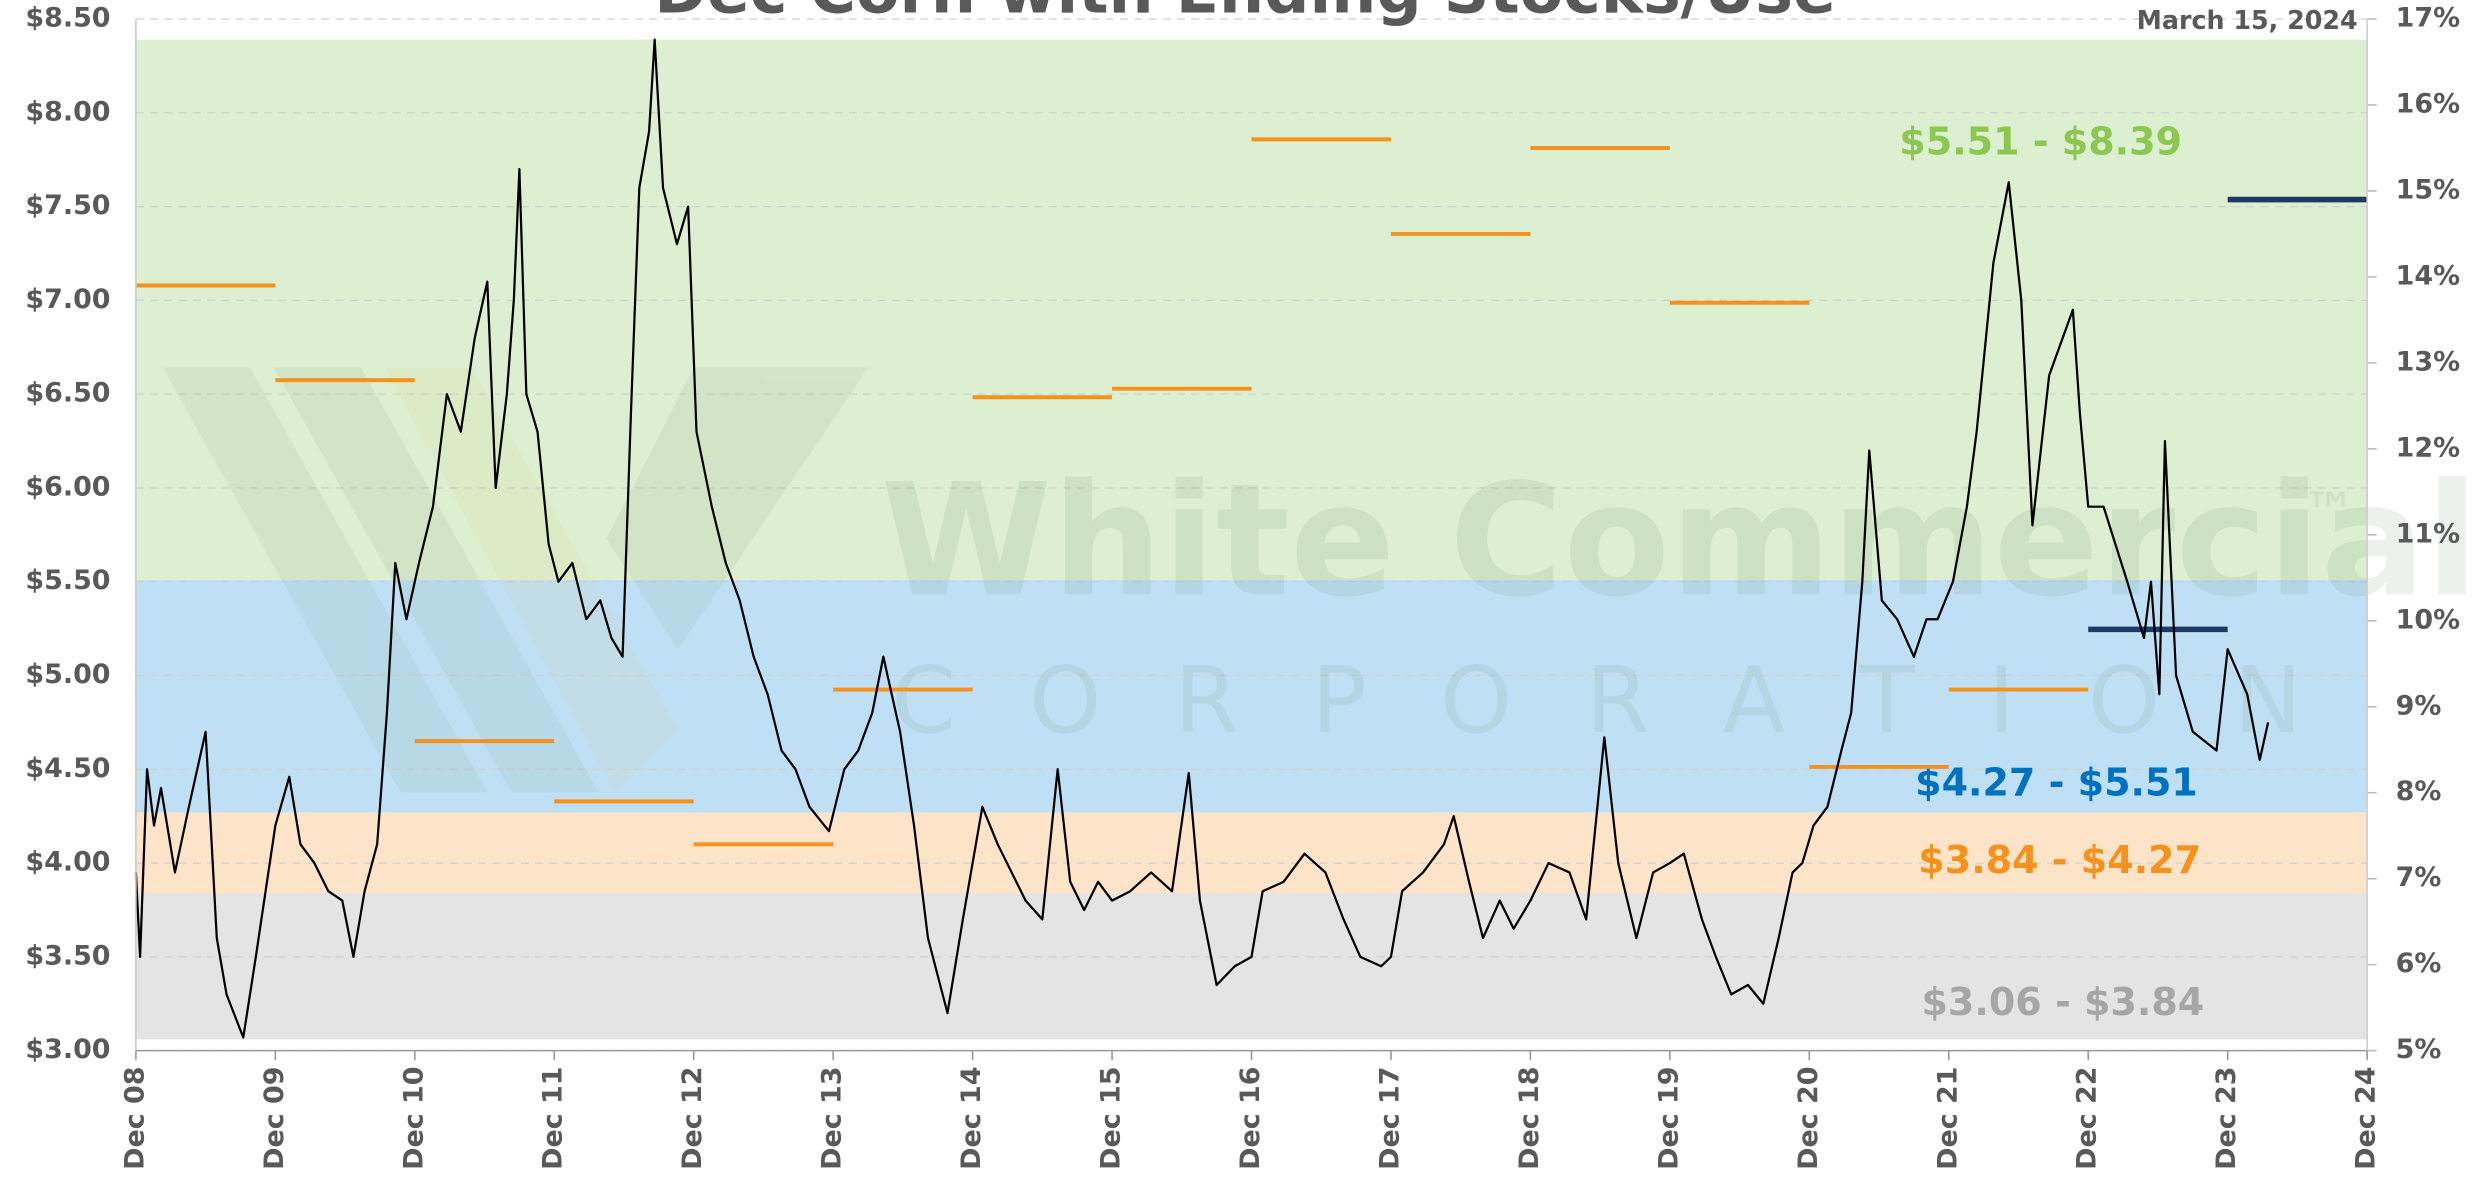  I want to click on y2-tick-label: 14%, so click(2428, 275).